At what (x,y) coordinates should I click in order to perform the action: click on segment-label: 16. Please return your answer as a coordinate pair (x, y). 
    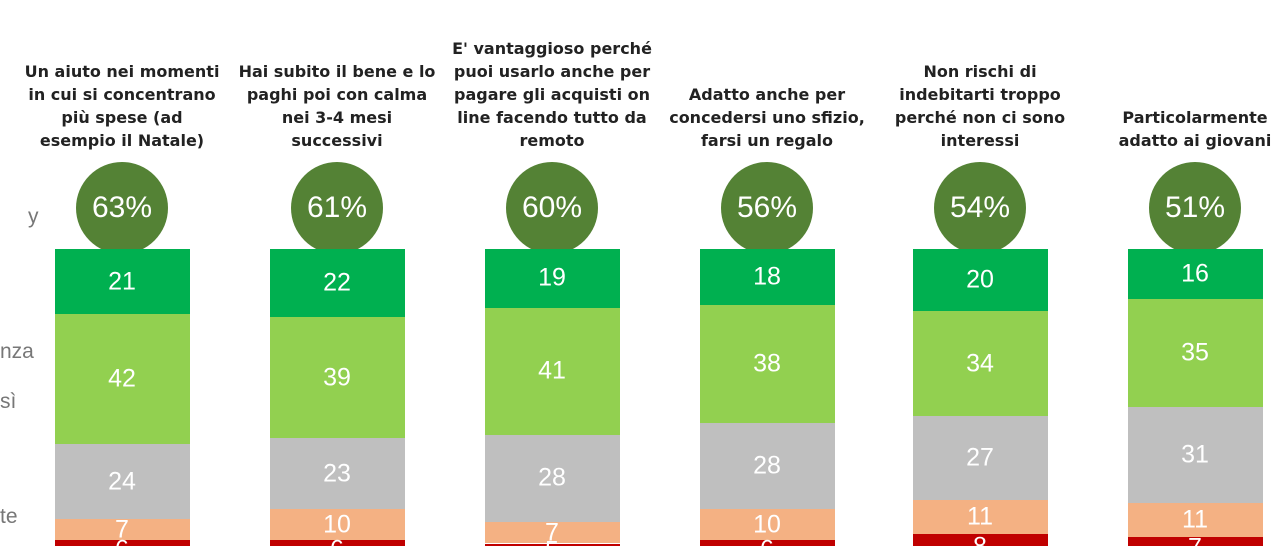
    Looking at the image, I should click on (1195, 273).